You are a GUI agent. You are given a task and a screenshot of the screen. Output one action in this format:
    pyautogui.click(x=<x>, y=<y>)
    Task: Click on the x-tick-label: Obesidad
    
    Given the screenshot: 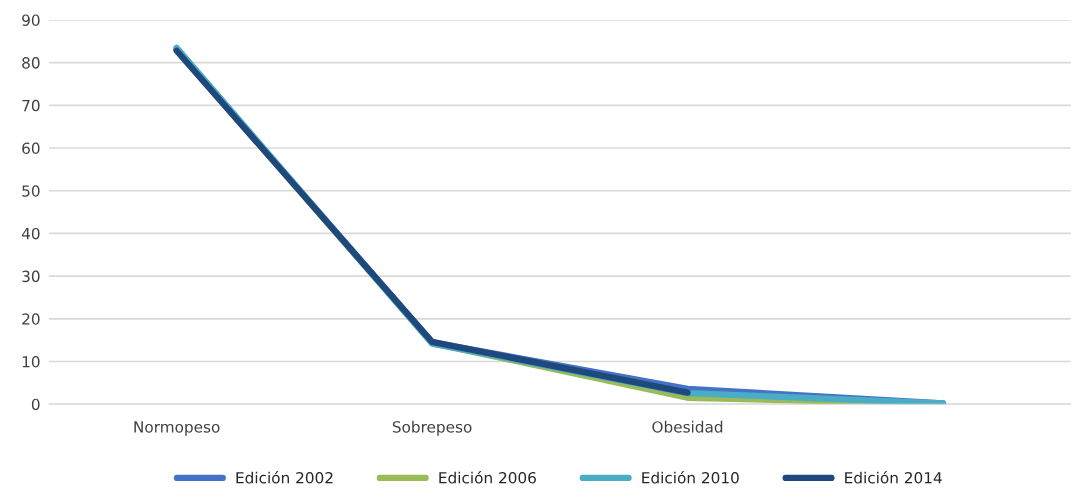 What is the action you would take?
    pyautogui.click(x=687, y=426)
    